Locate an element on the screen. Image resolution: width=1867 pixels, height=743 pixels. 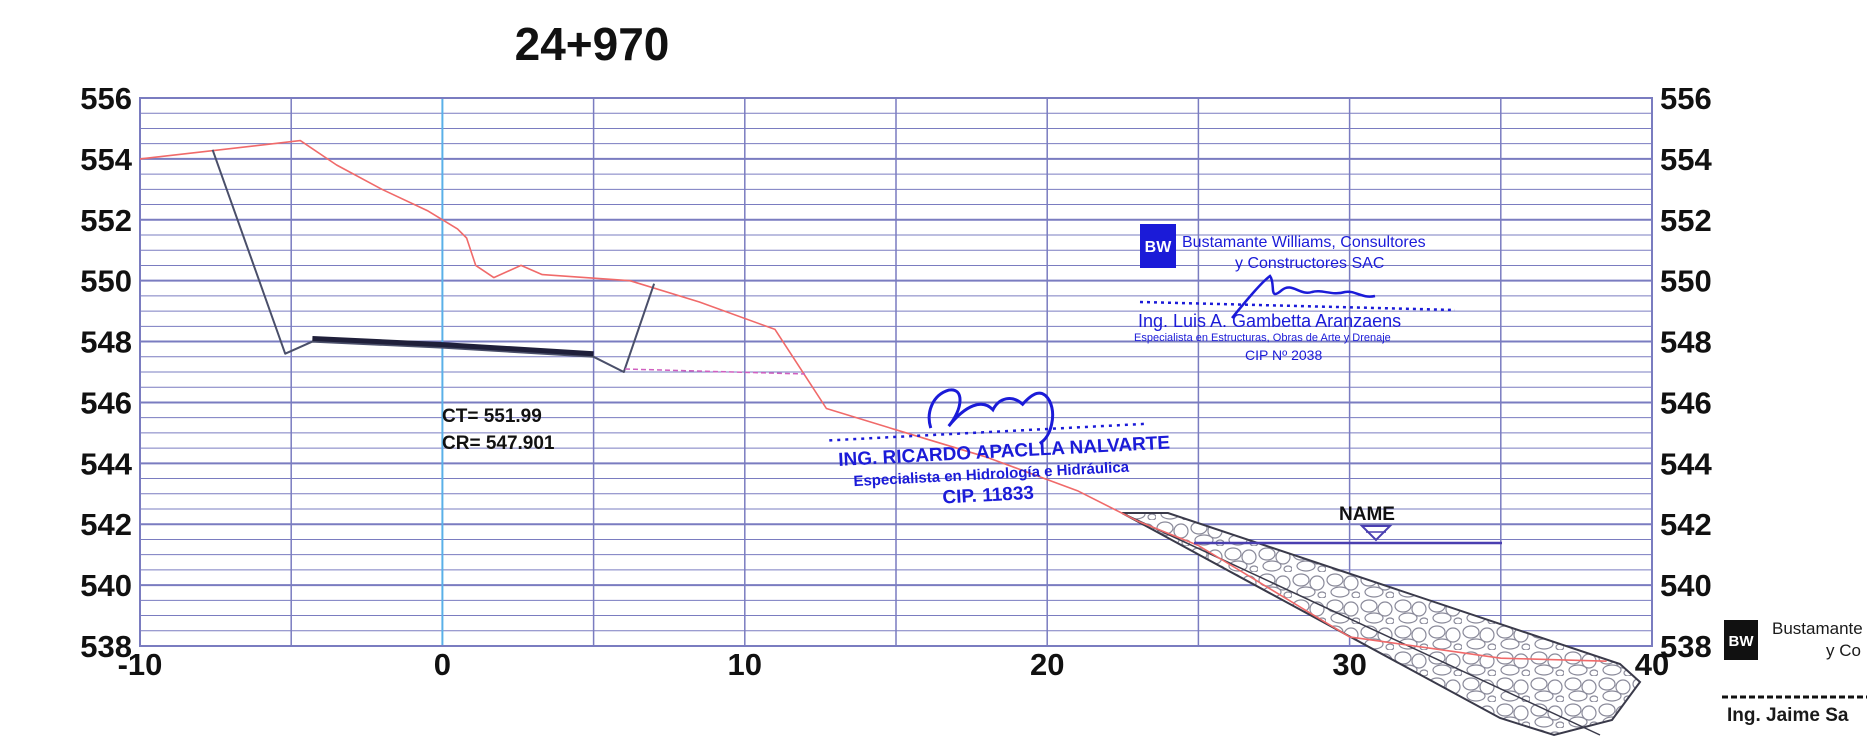
right-logo is located at coordinates (1741, 640).